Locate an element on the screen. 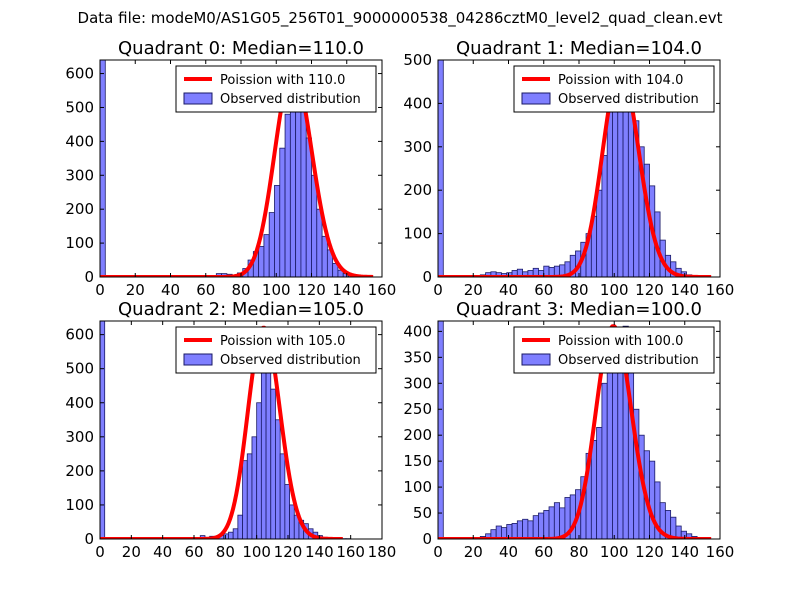 This screenshot has height=600, width=800. legend-label-observed: Observed distribution is located at coordinates (290, 99).